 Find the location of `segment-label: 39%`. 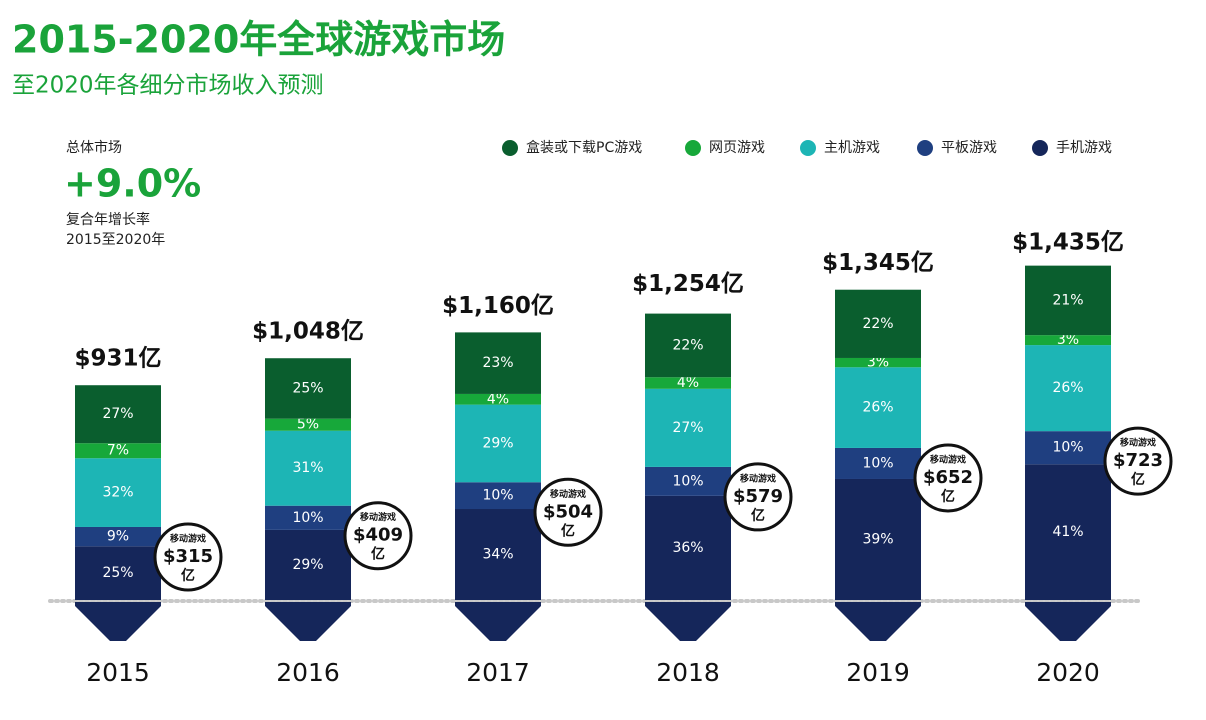

segment-label: 39% is located at coordinates (877, 539).